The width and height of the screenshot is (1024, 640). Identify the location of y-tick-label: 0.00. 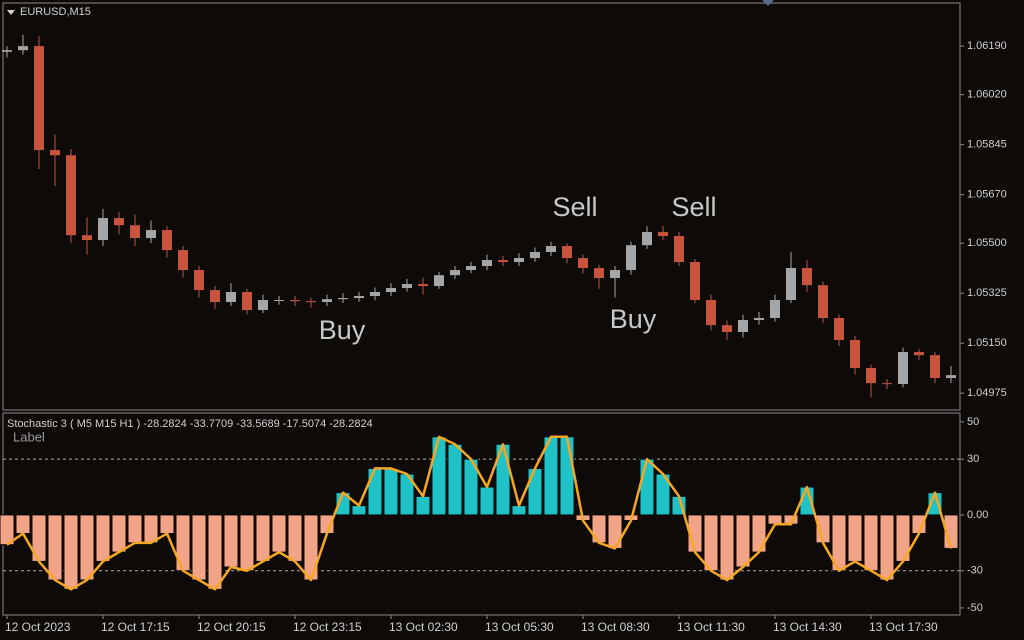
(977, 515).